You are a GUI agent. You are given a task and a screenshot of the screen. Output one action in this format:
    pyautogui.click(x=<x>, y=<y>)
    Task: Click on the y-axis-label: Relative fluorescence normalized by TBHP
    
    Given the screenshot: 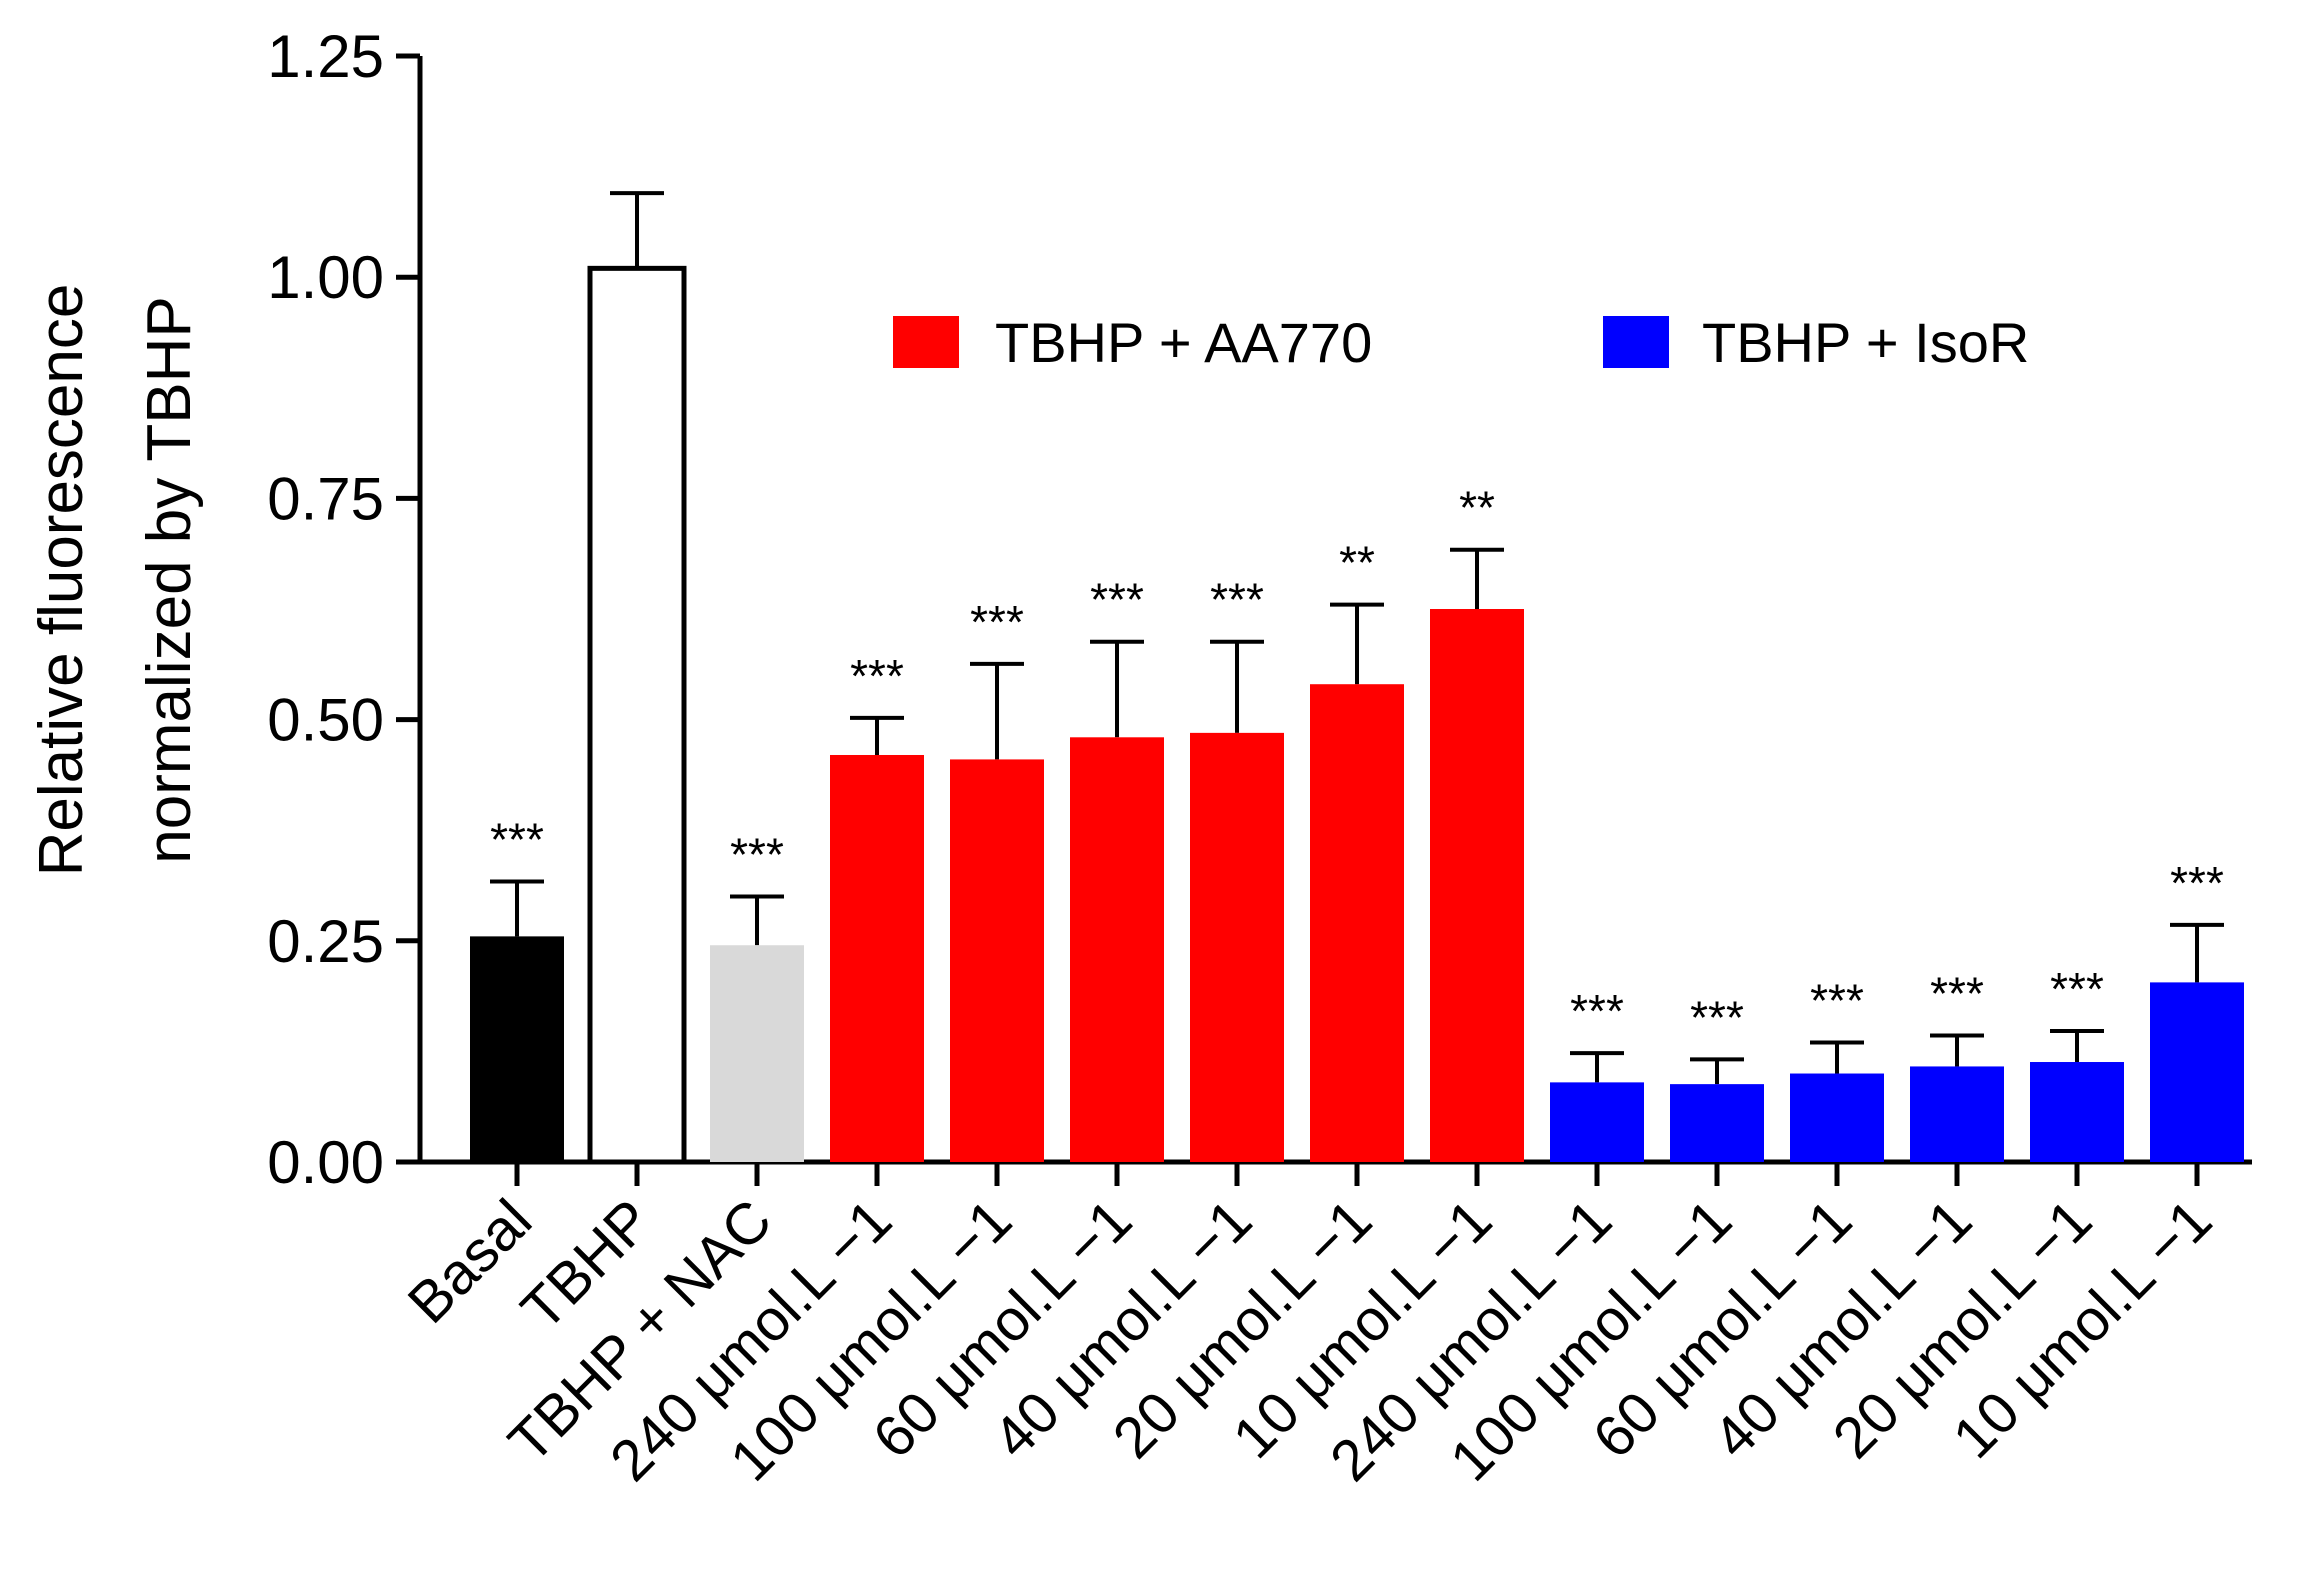 What is the action you would take?
    pyautogui.click(x=115, y=580)
    